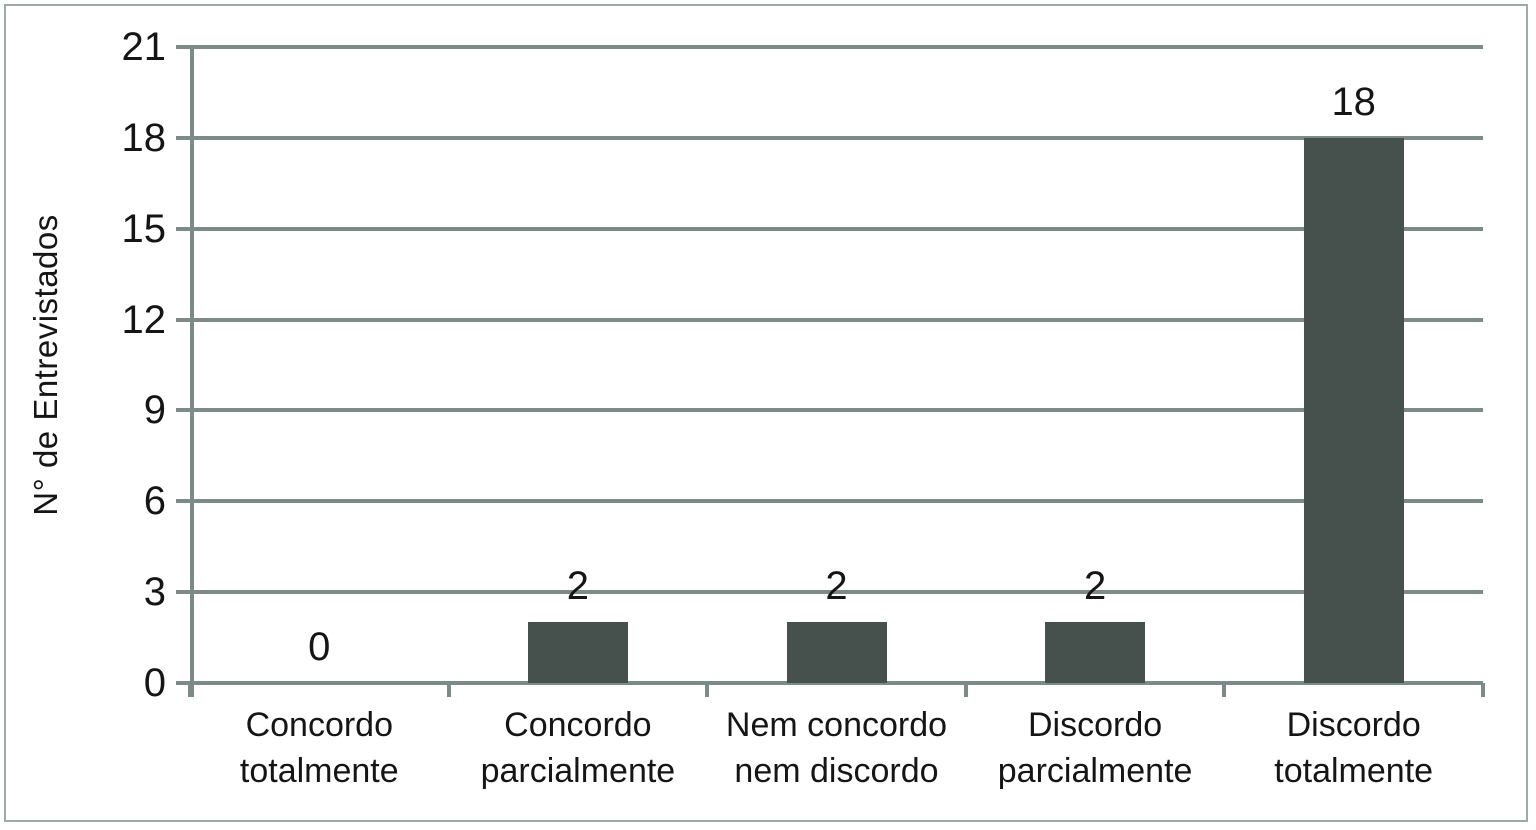  What do you see at coordinates (45, 365) in the screenshot?
I see `y-axis-title: N° de Entrevistados` at bounding box center [45, 365].